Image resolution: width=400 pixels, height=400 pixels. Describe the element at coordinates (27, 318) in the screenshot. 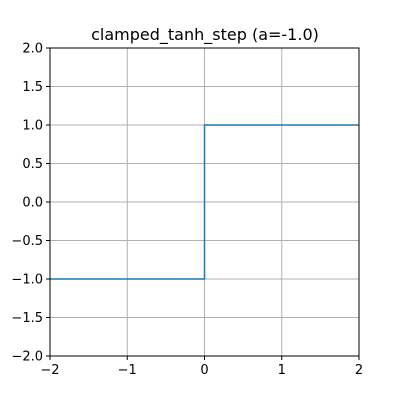

I see `y-tick-label: −1.5` at that location.